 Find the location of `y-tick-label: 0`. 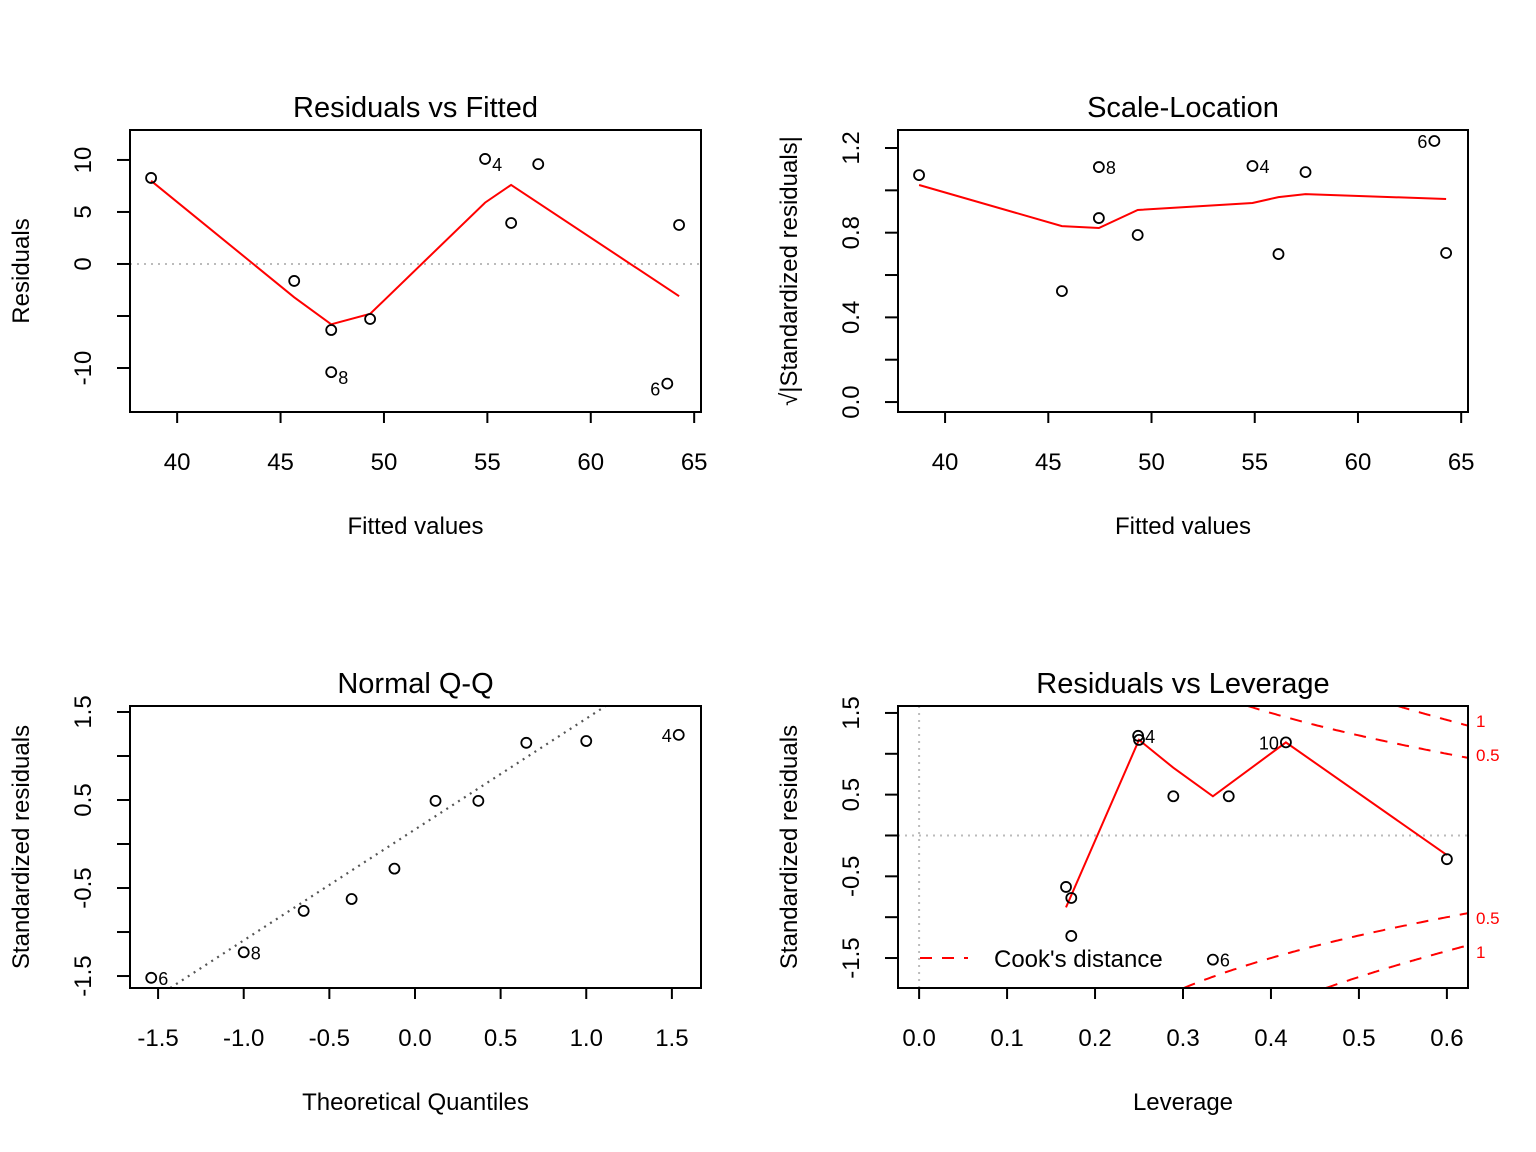

y-tick-label: 0 is located at coordinates (83, 263).